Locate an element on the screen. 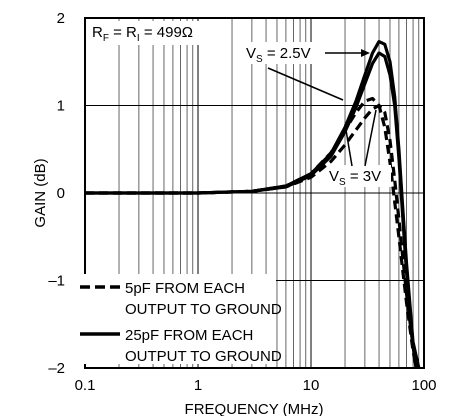 The image size is (451, 416). condition-annotation: RF = RI = 499Ω is located at coordinates (142, 34).